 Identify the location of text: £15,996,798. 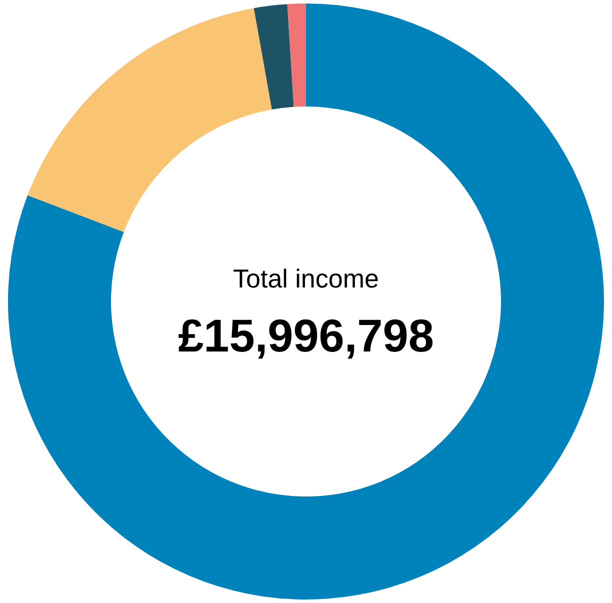
(306, 336).